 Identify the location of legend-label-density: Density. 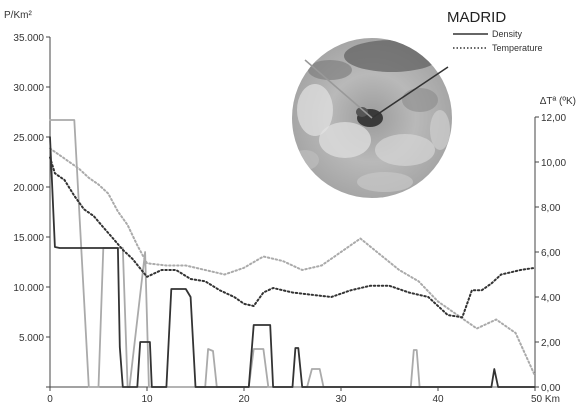
(507, 34).